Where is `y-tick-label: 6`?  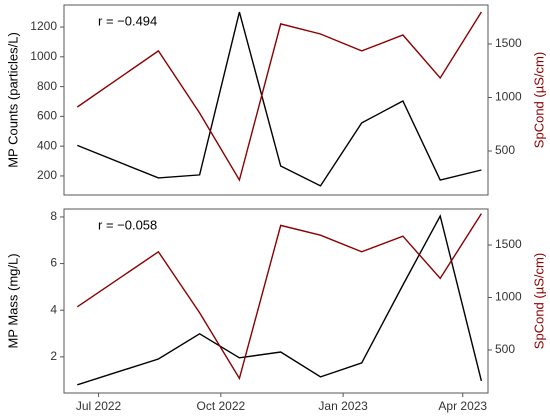
y-tick-label: 6 is located at coordinates (53, 263).